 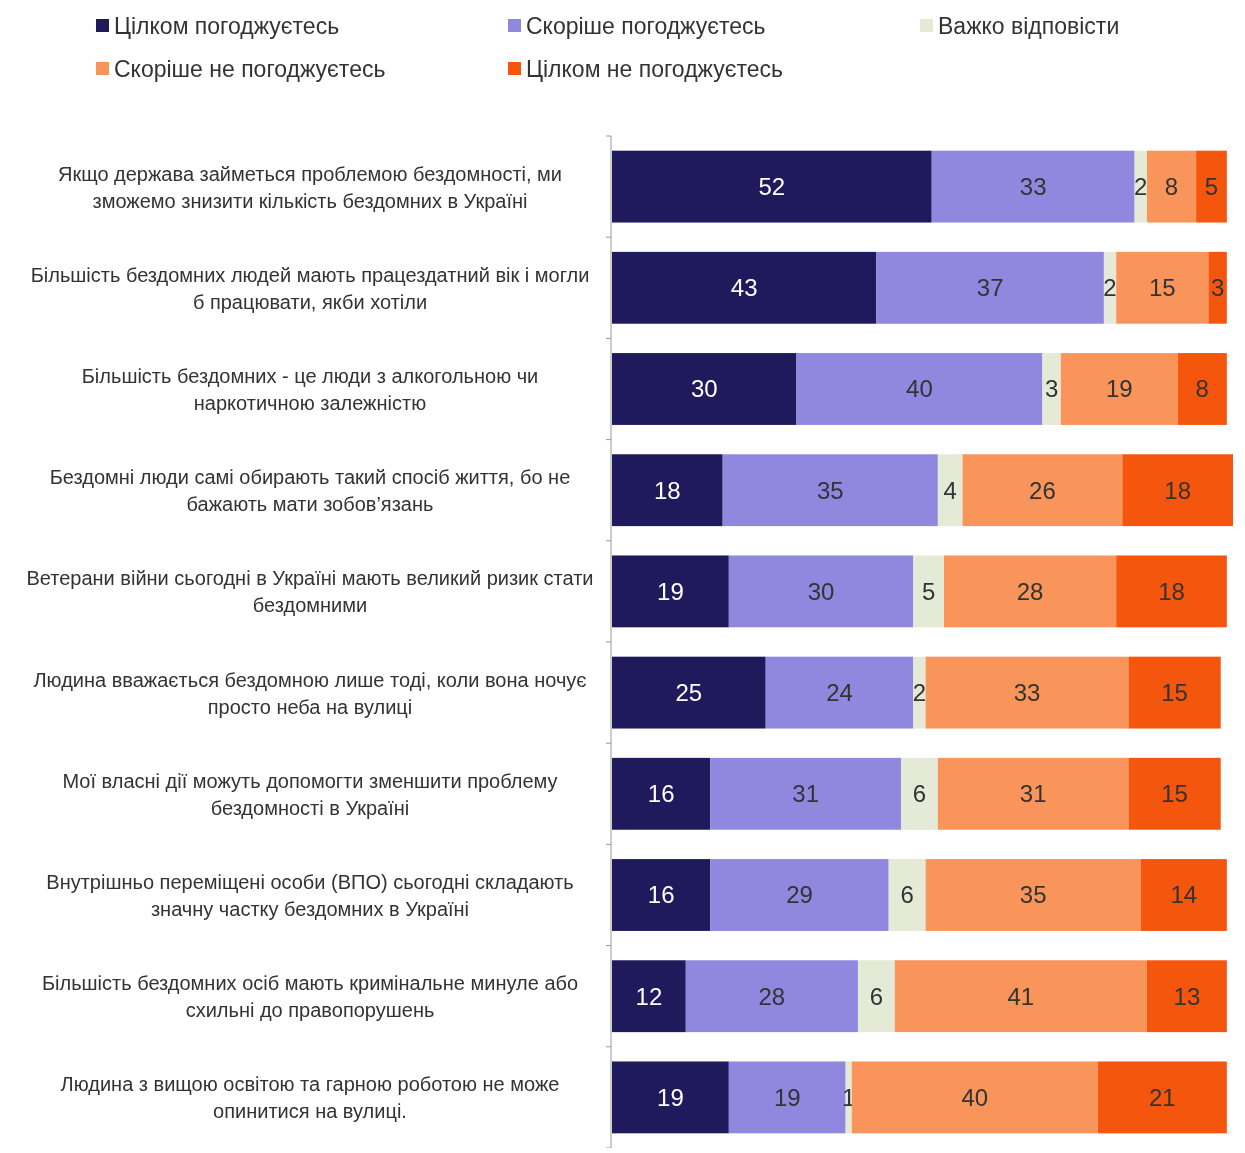 What do you see at coordinates (310, 592) in the screenshot?
I see `y-tick-label: Ветерани війни сьогодні в Україні мають великий ризик стати бездомними` at bounding box center [310, 592].